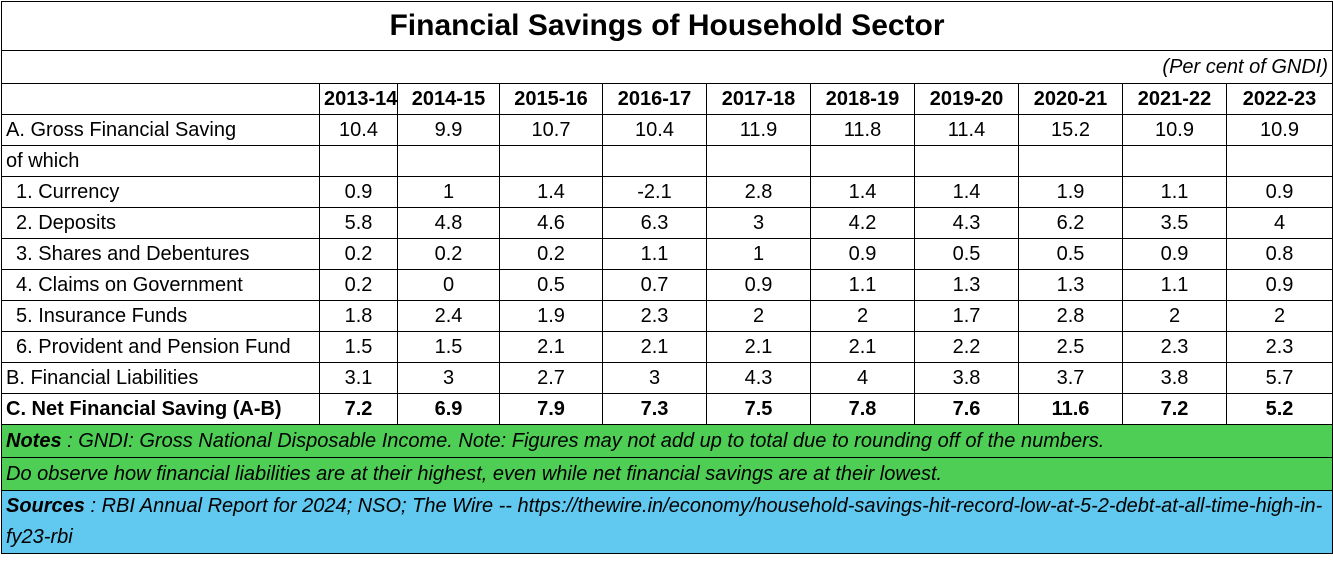 Image resolution: width=1333 pixels, height=565 pixels. Describe the element at coordinates (448, 316) in the screenshot. I see `value-cell: 2.4` at that location.